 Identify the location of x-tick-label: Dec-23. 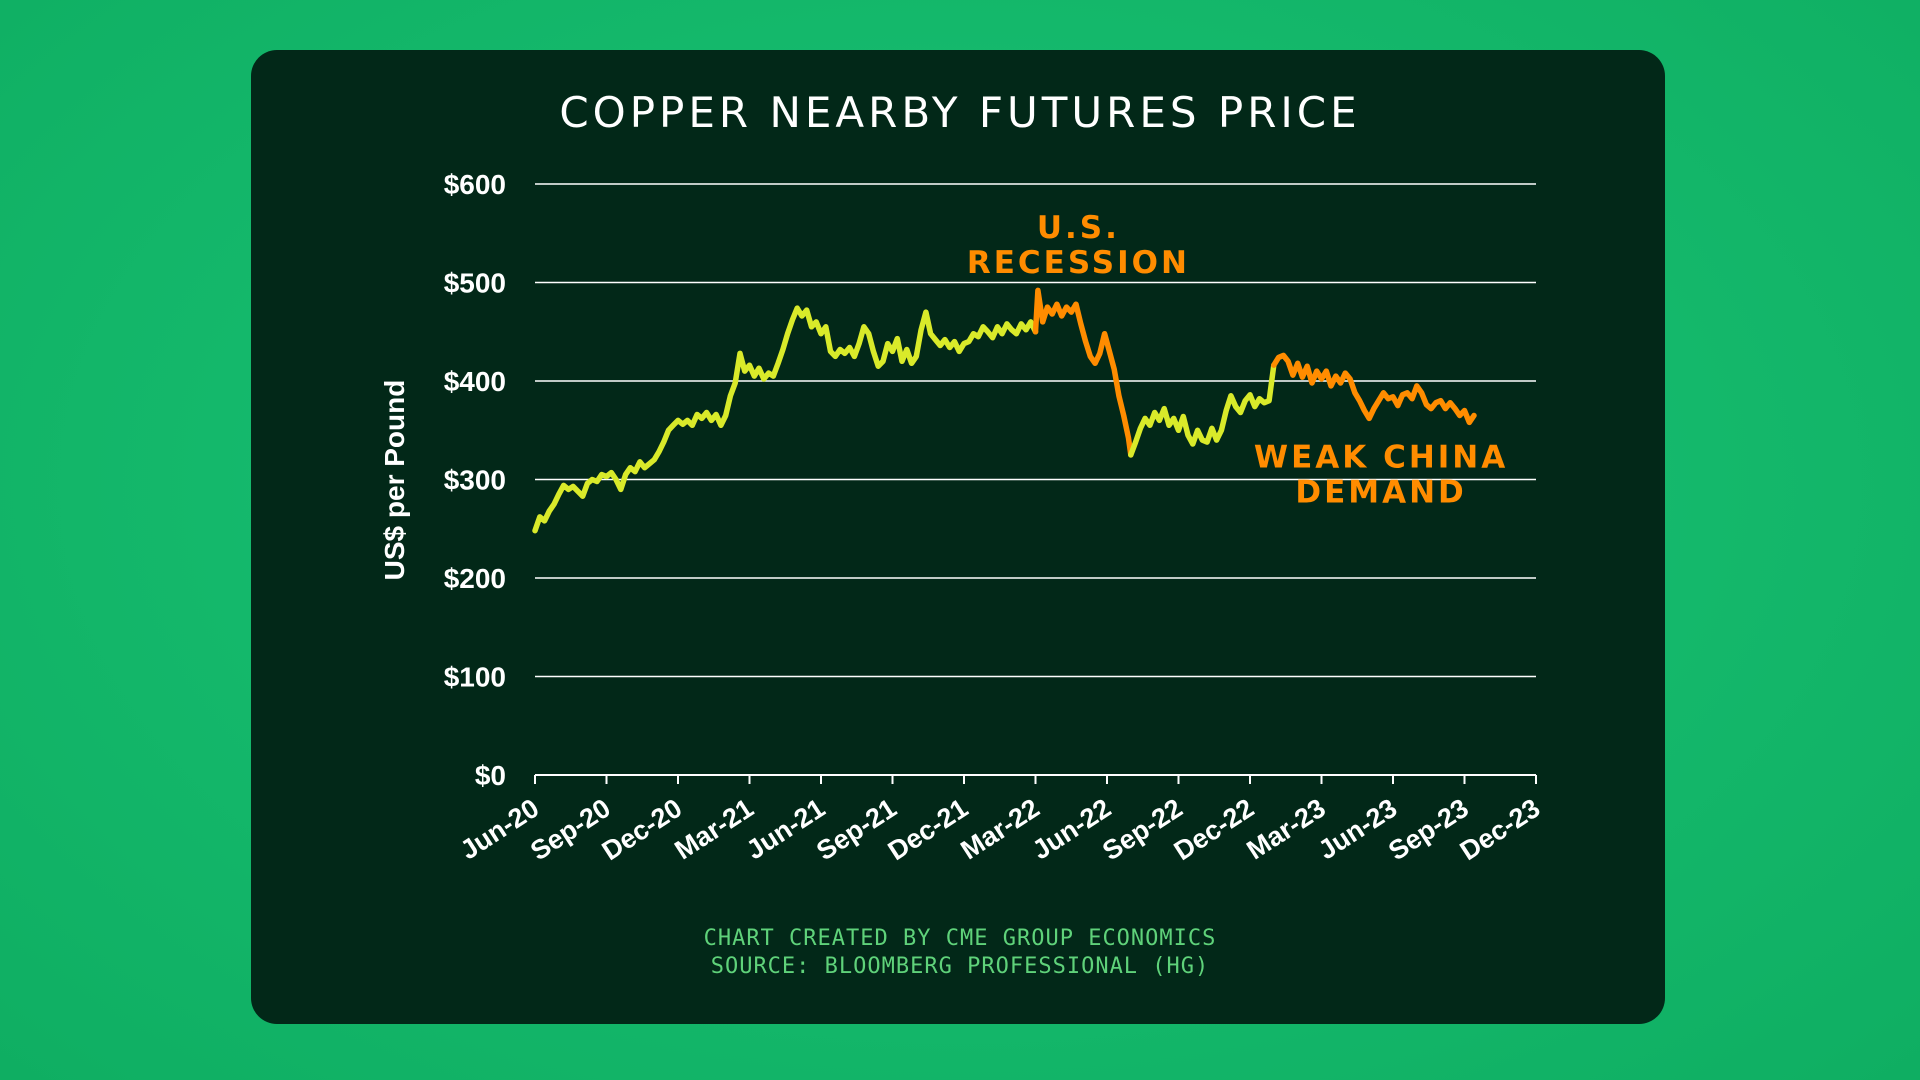
(1500, 829).